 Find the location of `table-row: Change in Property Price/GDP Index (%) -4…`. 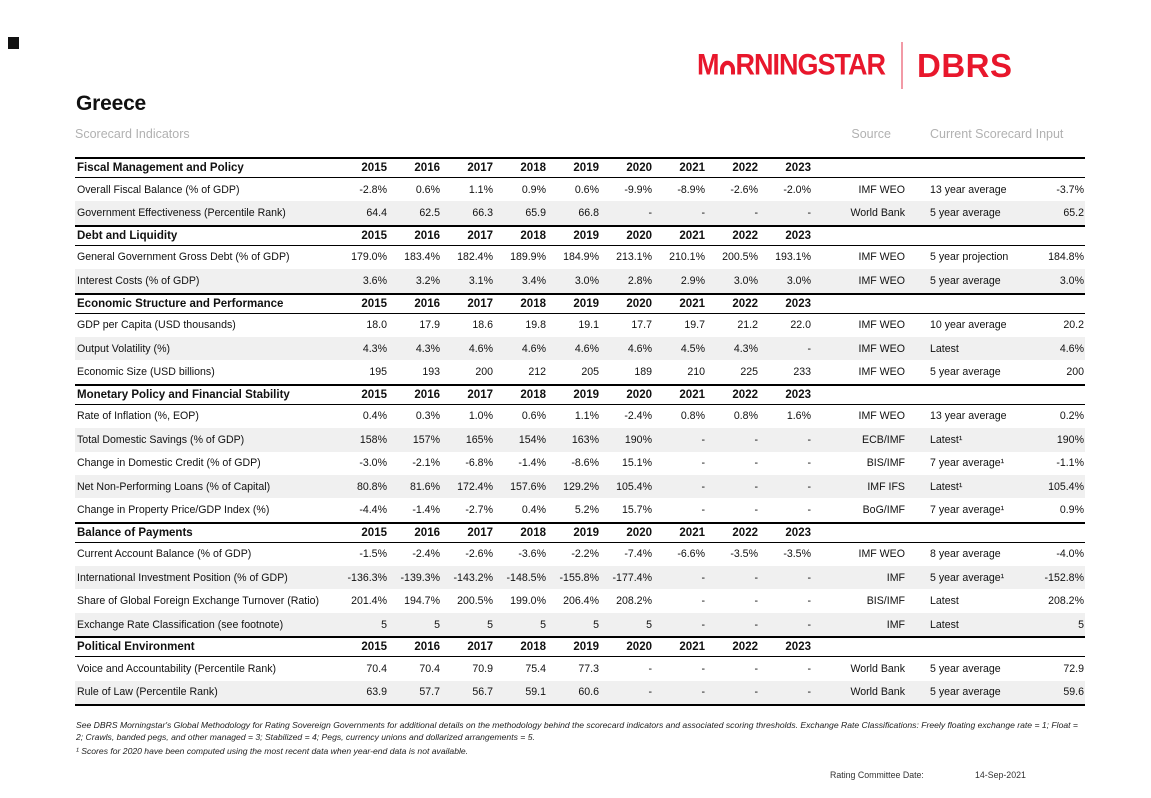

table-row: Change in Property Price/GDP Index (%) -4… is located at coordinates (580, 509).